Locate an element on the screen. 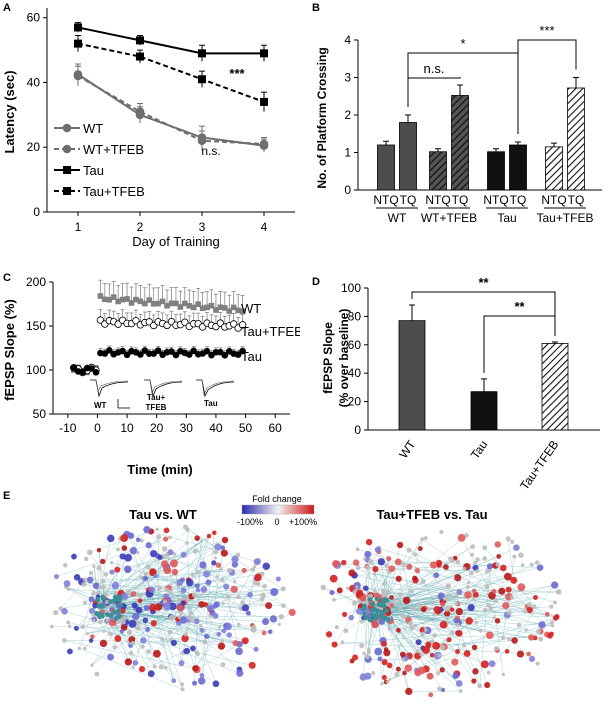 This screenshot has width=608, height=708. panel-c-xtick-label: 40 is located at coordinates (216, 428).